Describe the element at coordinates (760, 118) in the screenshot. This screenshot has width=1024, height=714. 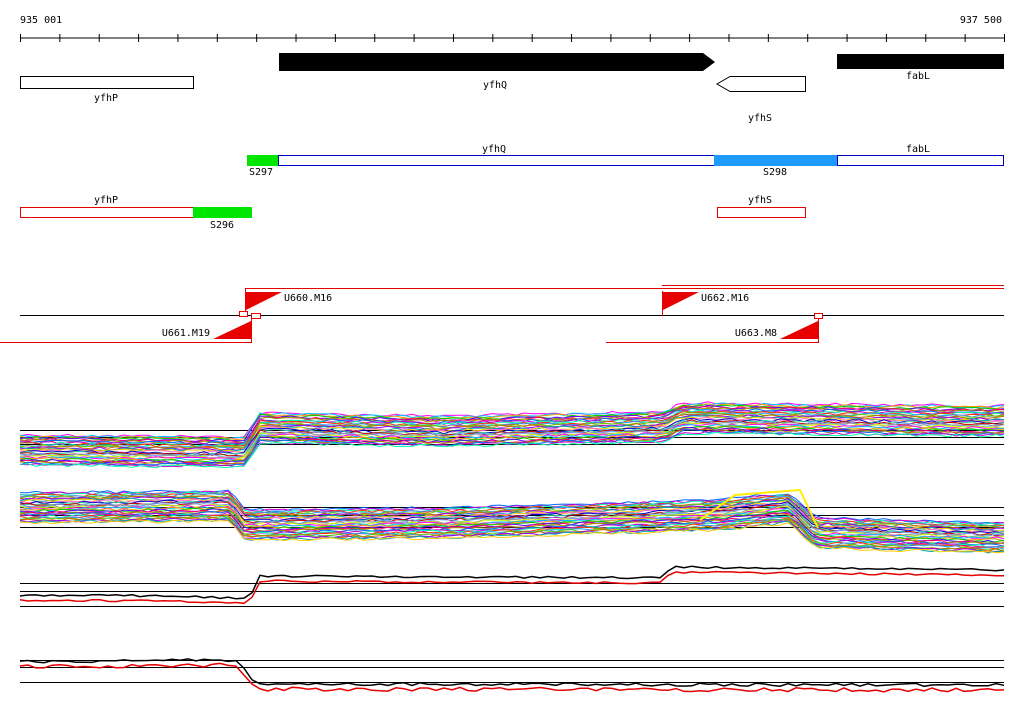
I see `gene-yfhS-label: yfhS` at that location.